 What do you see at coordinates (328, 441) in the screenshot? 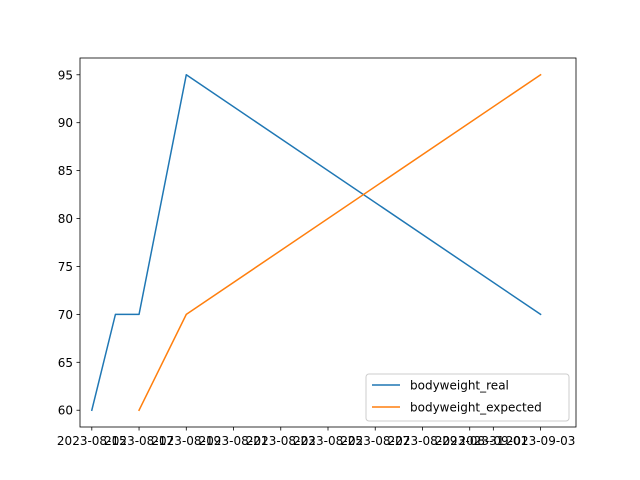
I see `x-tick-label: 2023-08-25` at bounding box center [328, 441].